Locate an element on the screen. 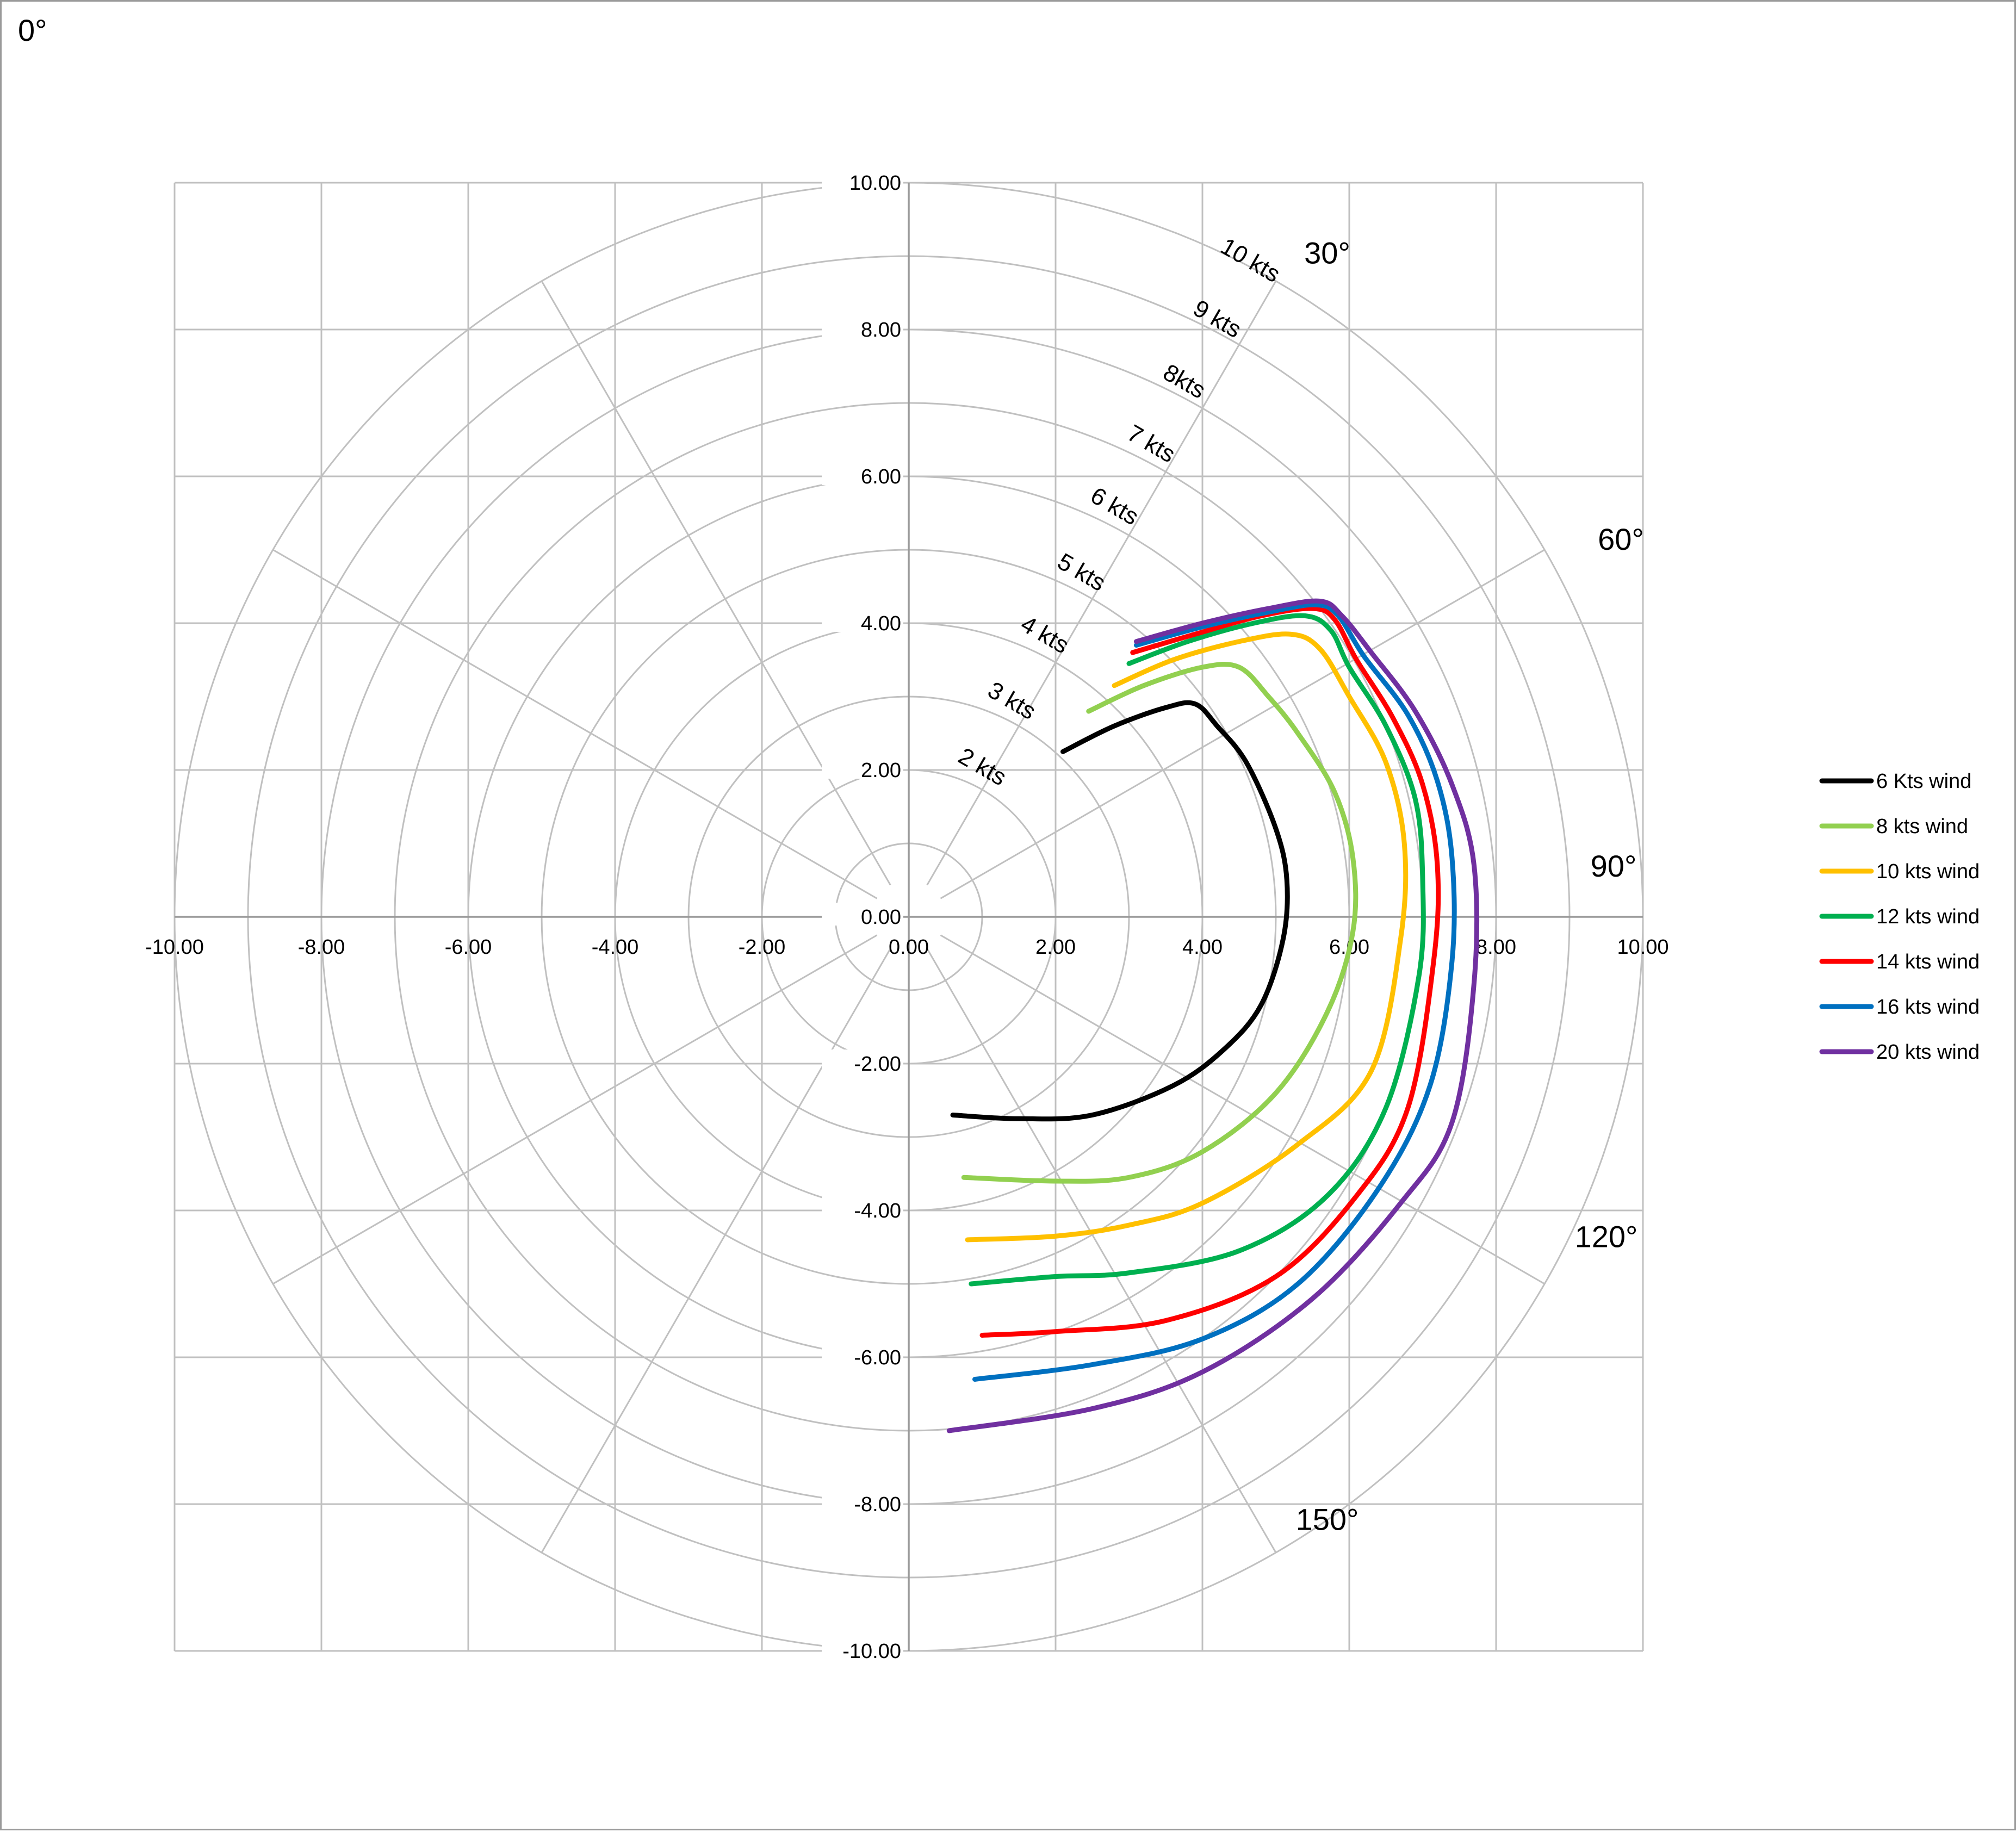  x-tick-label: 2.00 is located at coordinates (1055, 947).